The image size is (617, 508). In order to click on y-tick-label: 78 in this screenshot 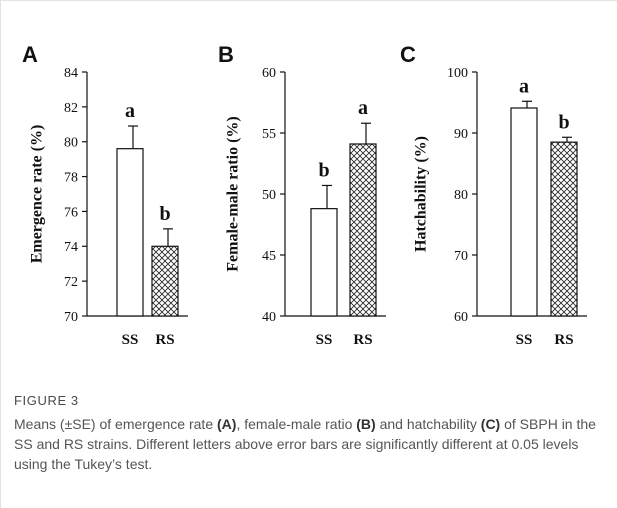, I will do `click(71, 177)`.